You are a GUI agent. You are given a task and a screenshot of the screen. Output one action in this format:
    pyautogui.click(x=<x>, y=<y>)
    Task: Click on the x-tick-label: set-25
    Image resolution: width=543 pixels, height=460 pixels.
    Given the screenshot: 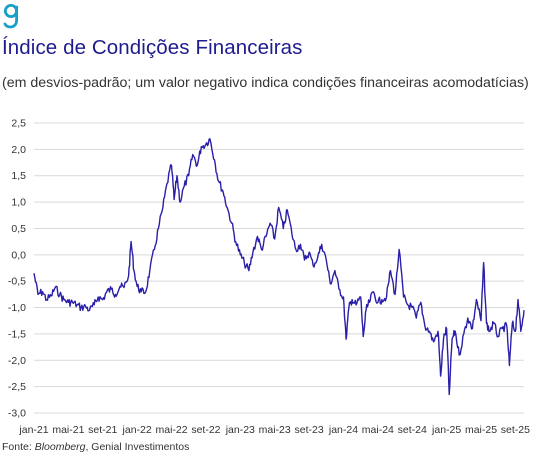 What is the action you would take?
    pyautogui.click(x=515, y=430)
    